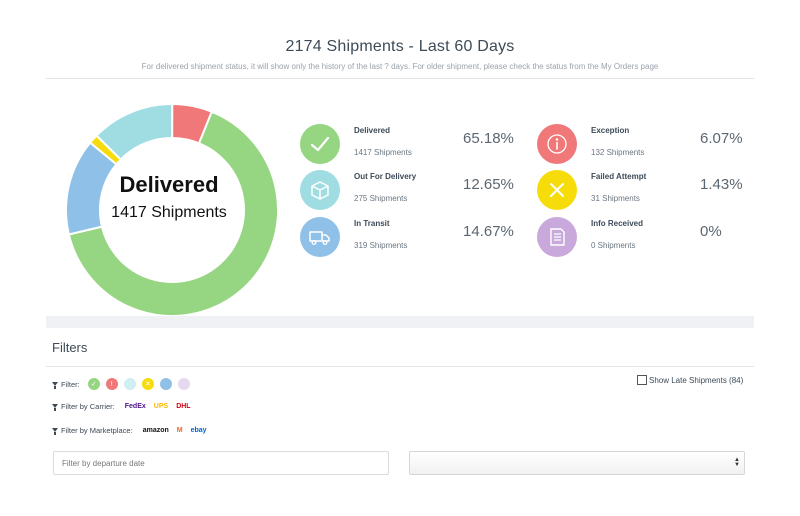 The width and height of the screenshot is (800, 516). Describe the element at coordinates (642, 192) in the screenshot. I see `stat-failed-attempt: Failed Attempt 31 Shipments 1.43%` at that location.